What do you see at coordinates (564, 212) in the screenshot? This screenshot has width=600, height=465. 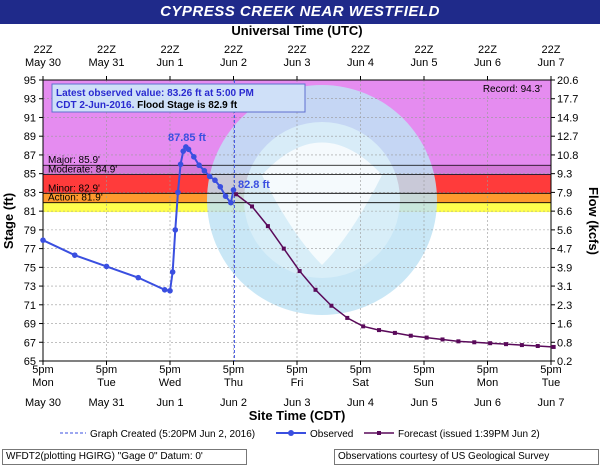 I see `y2-tick-label: 6.6` at bounding box center [564, 212].